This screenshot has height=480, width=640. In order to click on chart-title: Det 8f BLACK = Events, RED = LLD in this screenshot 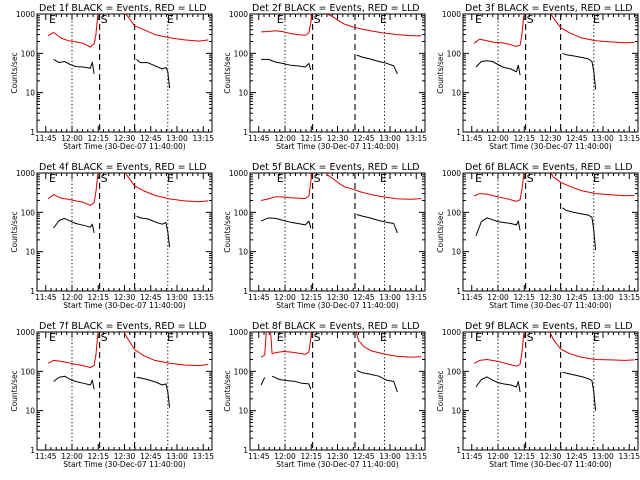, I will do `click(336, 326)`.